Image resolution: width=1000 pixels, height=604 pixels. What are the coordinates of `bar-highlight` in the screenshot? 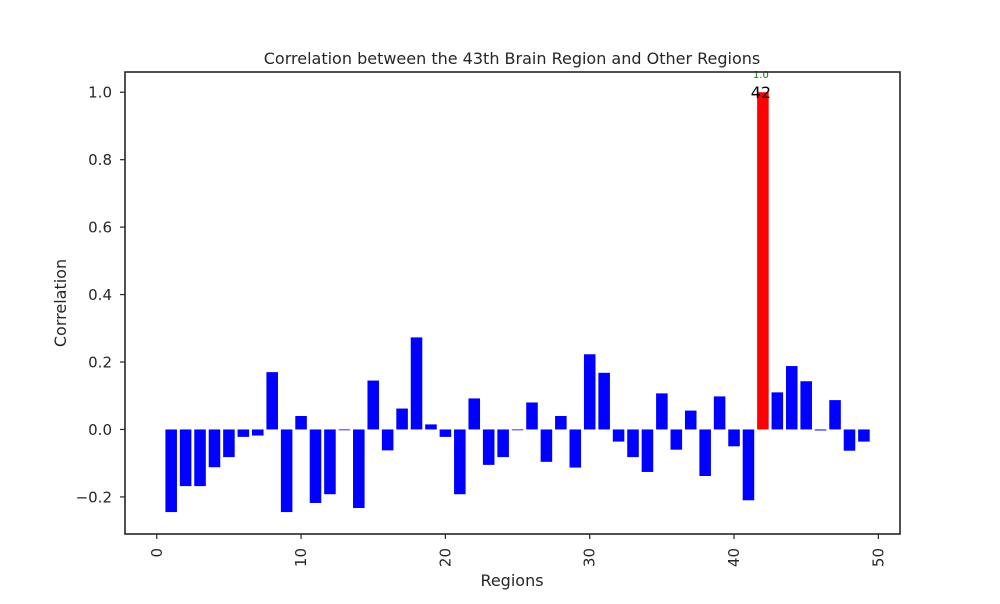 It's located at (763, 261).